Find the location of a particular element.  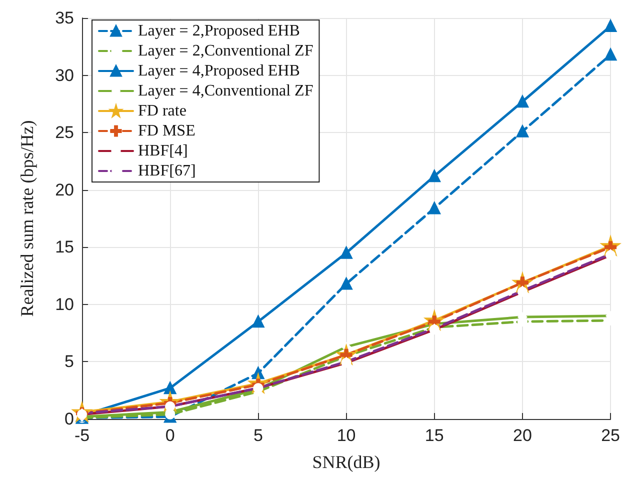

y-tick-label: 35 is located at coordinates (64, 18).